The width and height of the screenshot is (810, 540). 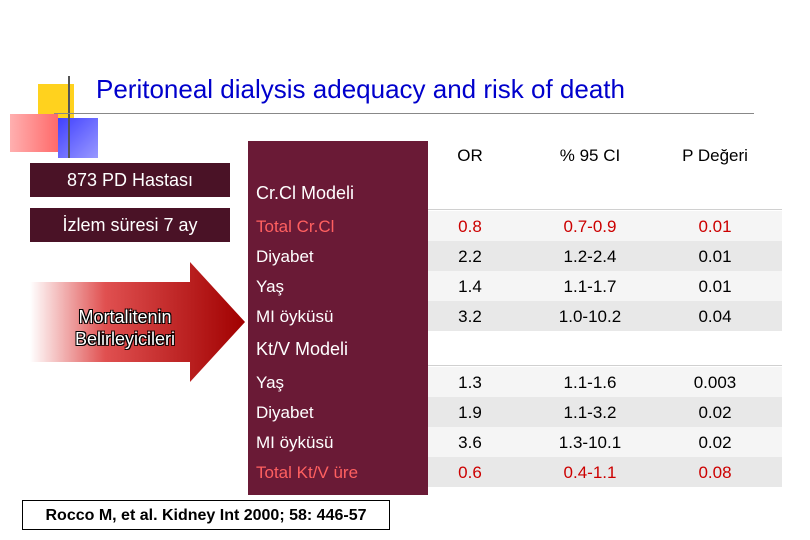 I want to click on cell-or: 1.4, so click(x=470, y=286).